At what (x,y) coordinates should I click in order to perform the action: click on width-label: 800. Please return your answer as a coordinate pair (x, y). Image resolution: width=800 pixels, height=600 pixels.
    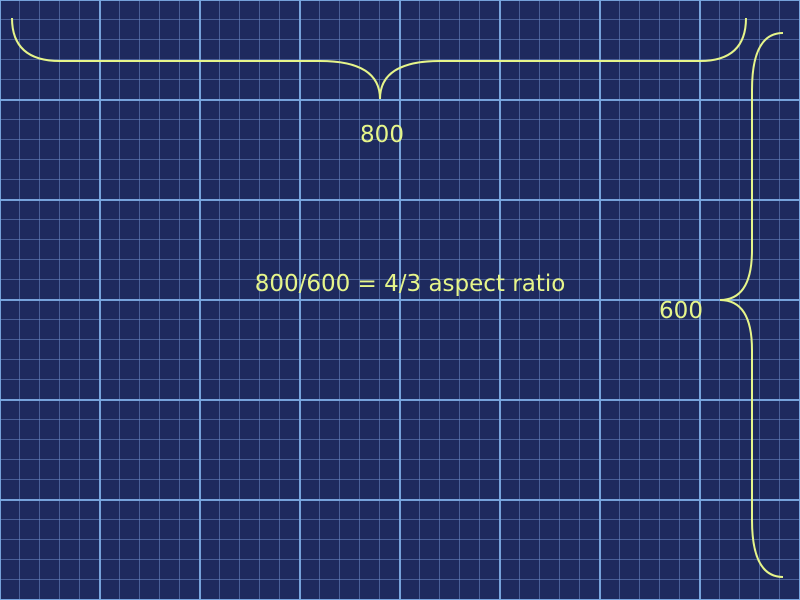
    Looking at the image, I should click on (382, 135).